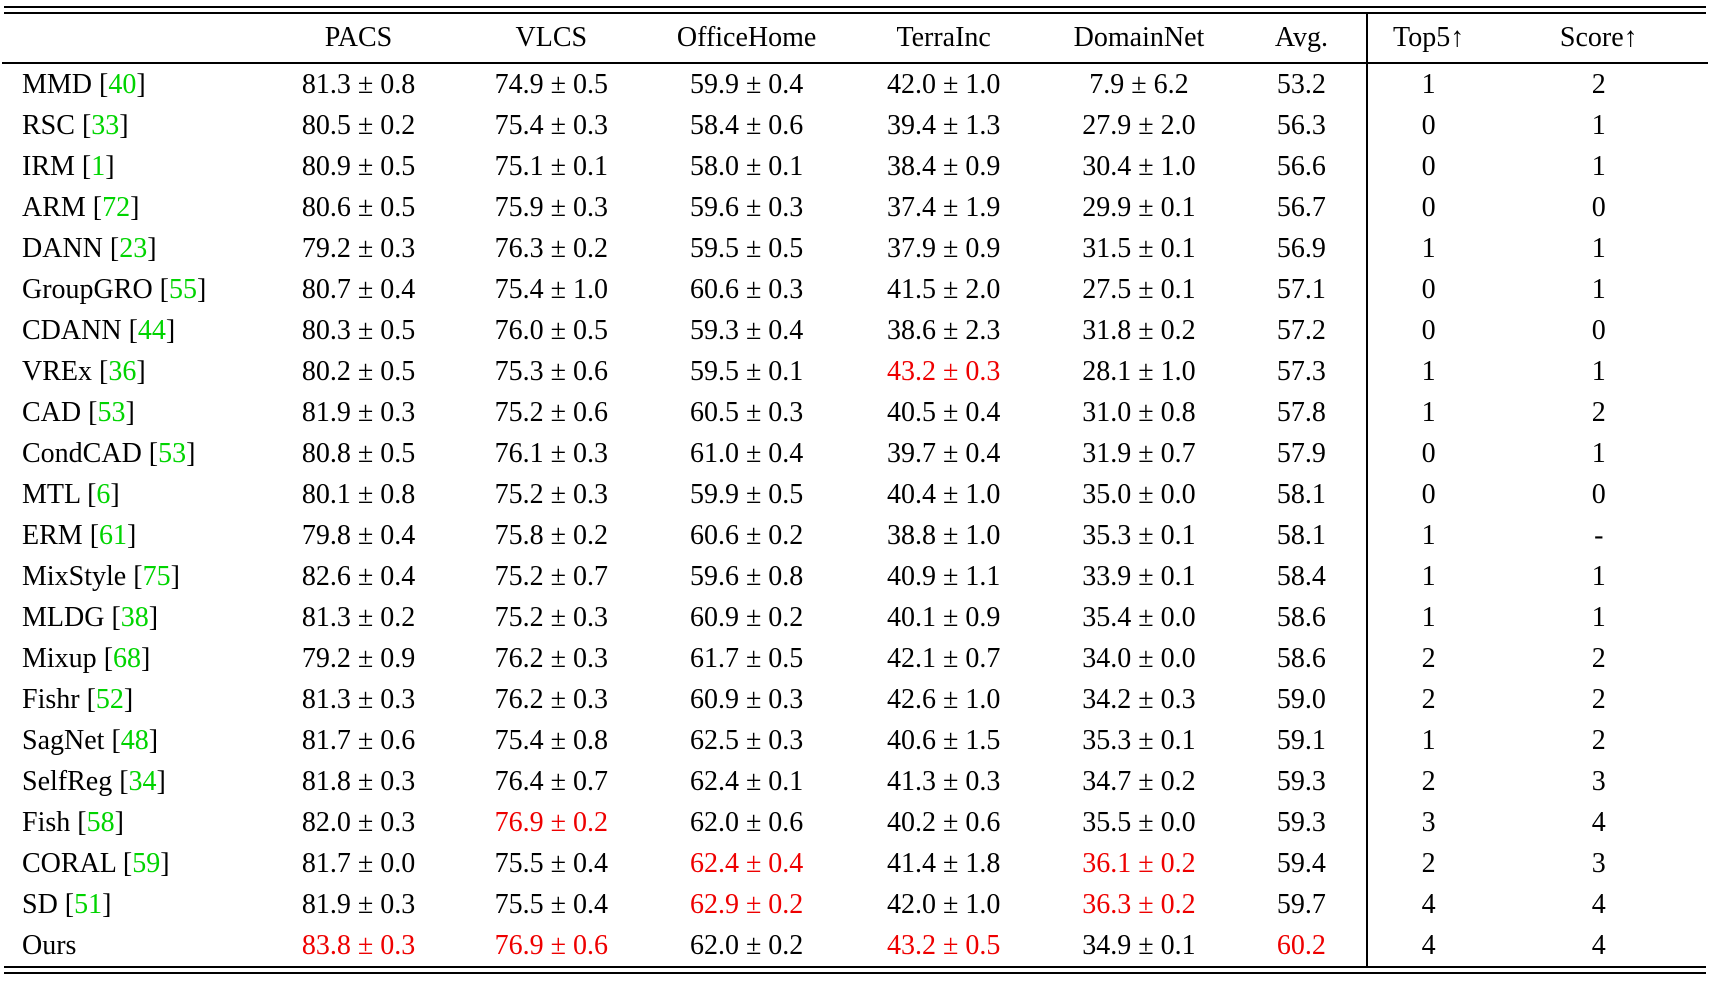 Image resolution: width=1710 pixels, height=988 pixels. What do you see at coordinates (358, 863) in the screenshot?
I see `value-cell: 81.7 ± 0.0` at bounding box center [358, 863].